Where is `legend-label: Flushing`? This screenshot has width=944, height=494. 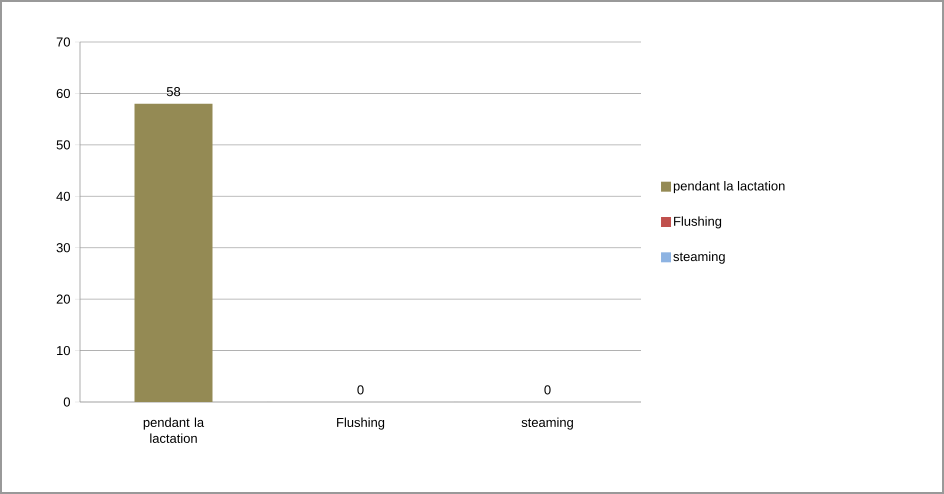 legend-label: Flushing is located at coordinates (698, 222).